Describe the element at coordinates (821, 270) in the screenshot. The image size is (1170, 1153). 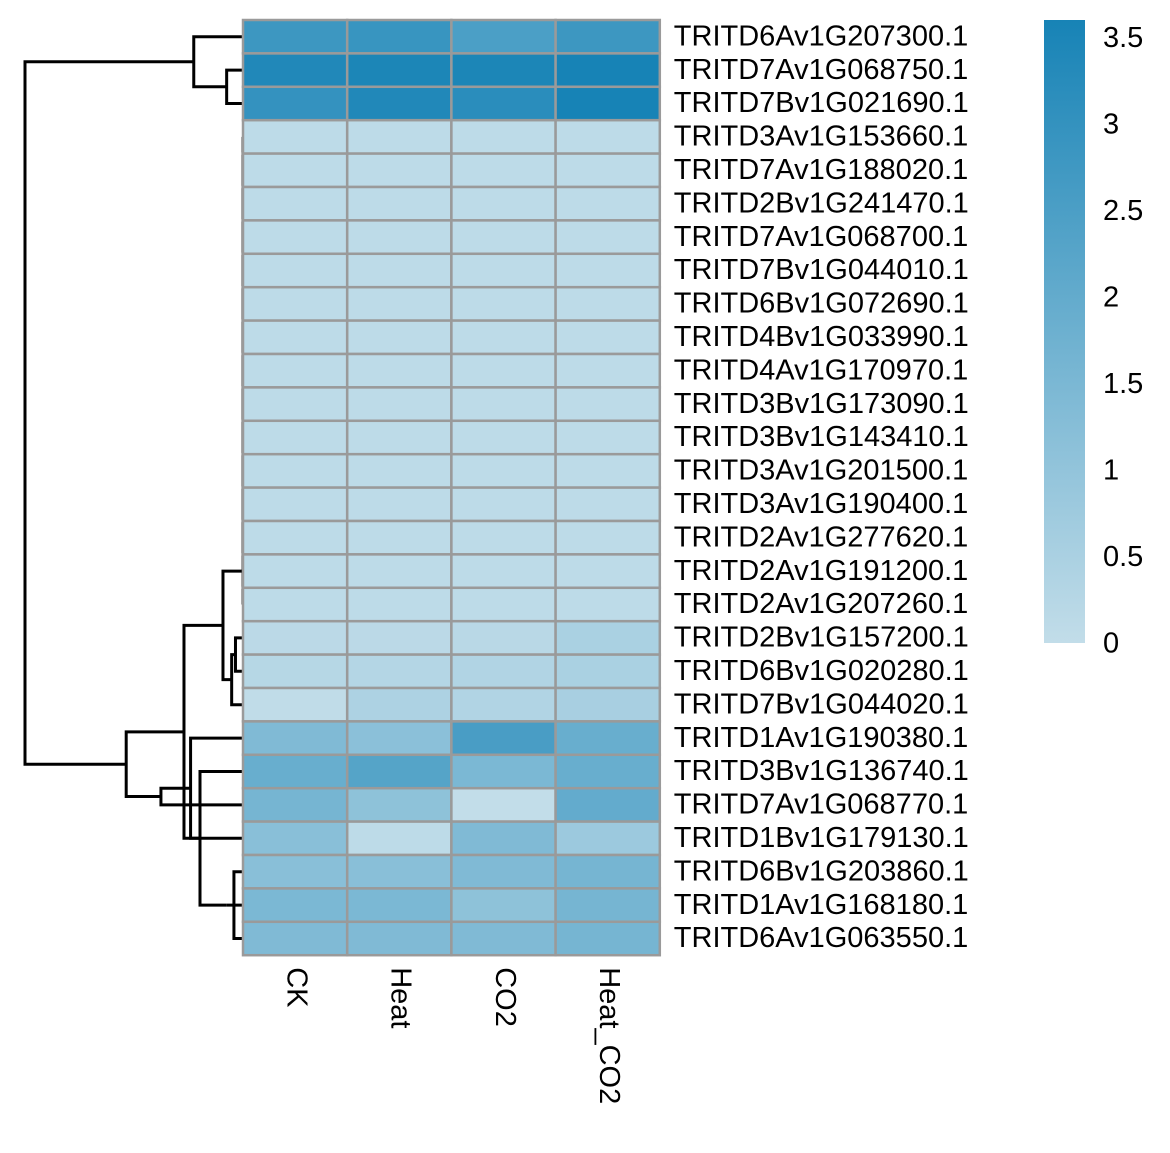
I see `row-label: TRITD7Bv1G044010.1` at that location.